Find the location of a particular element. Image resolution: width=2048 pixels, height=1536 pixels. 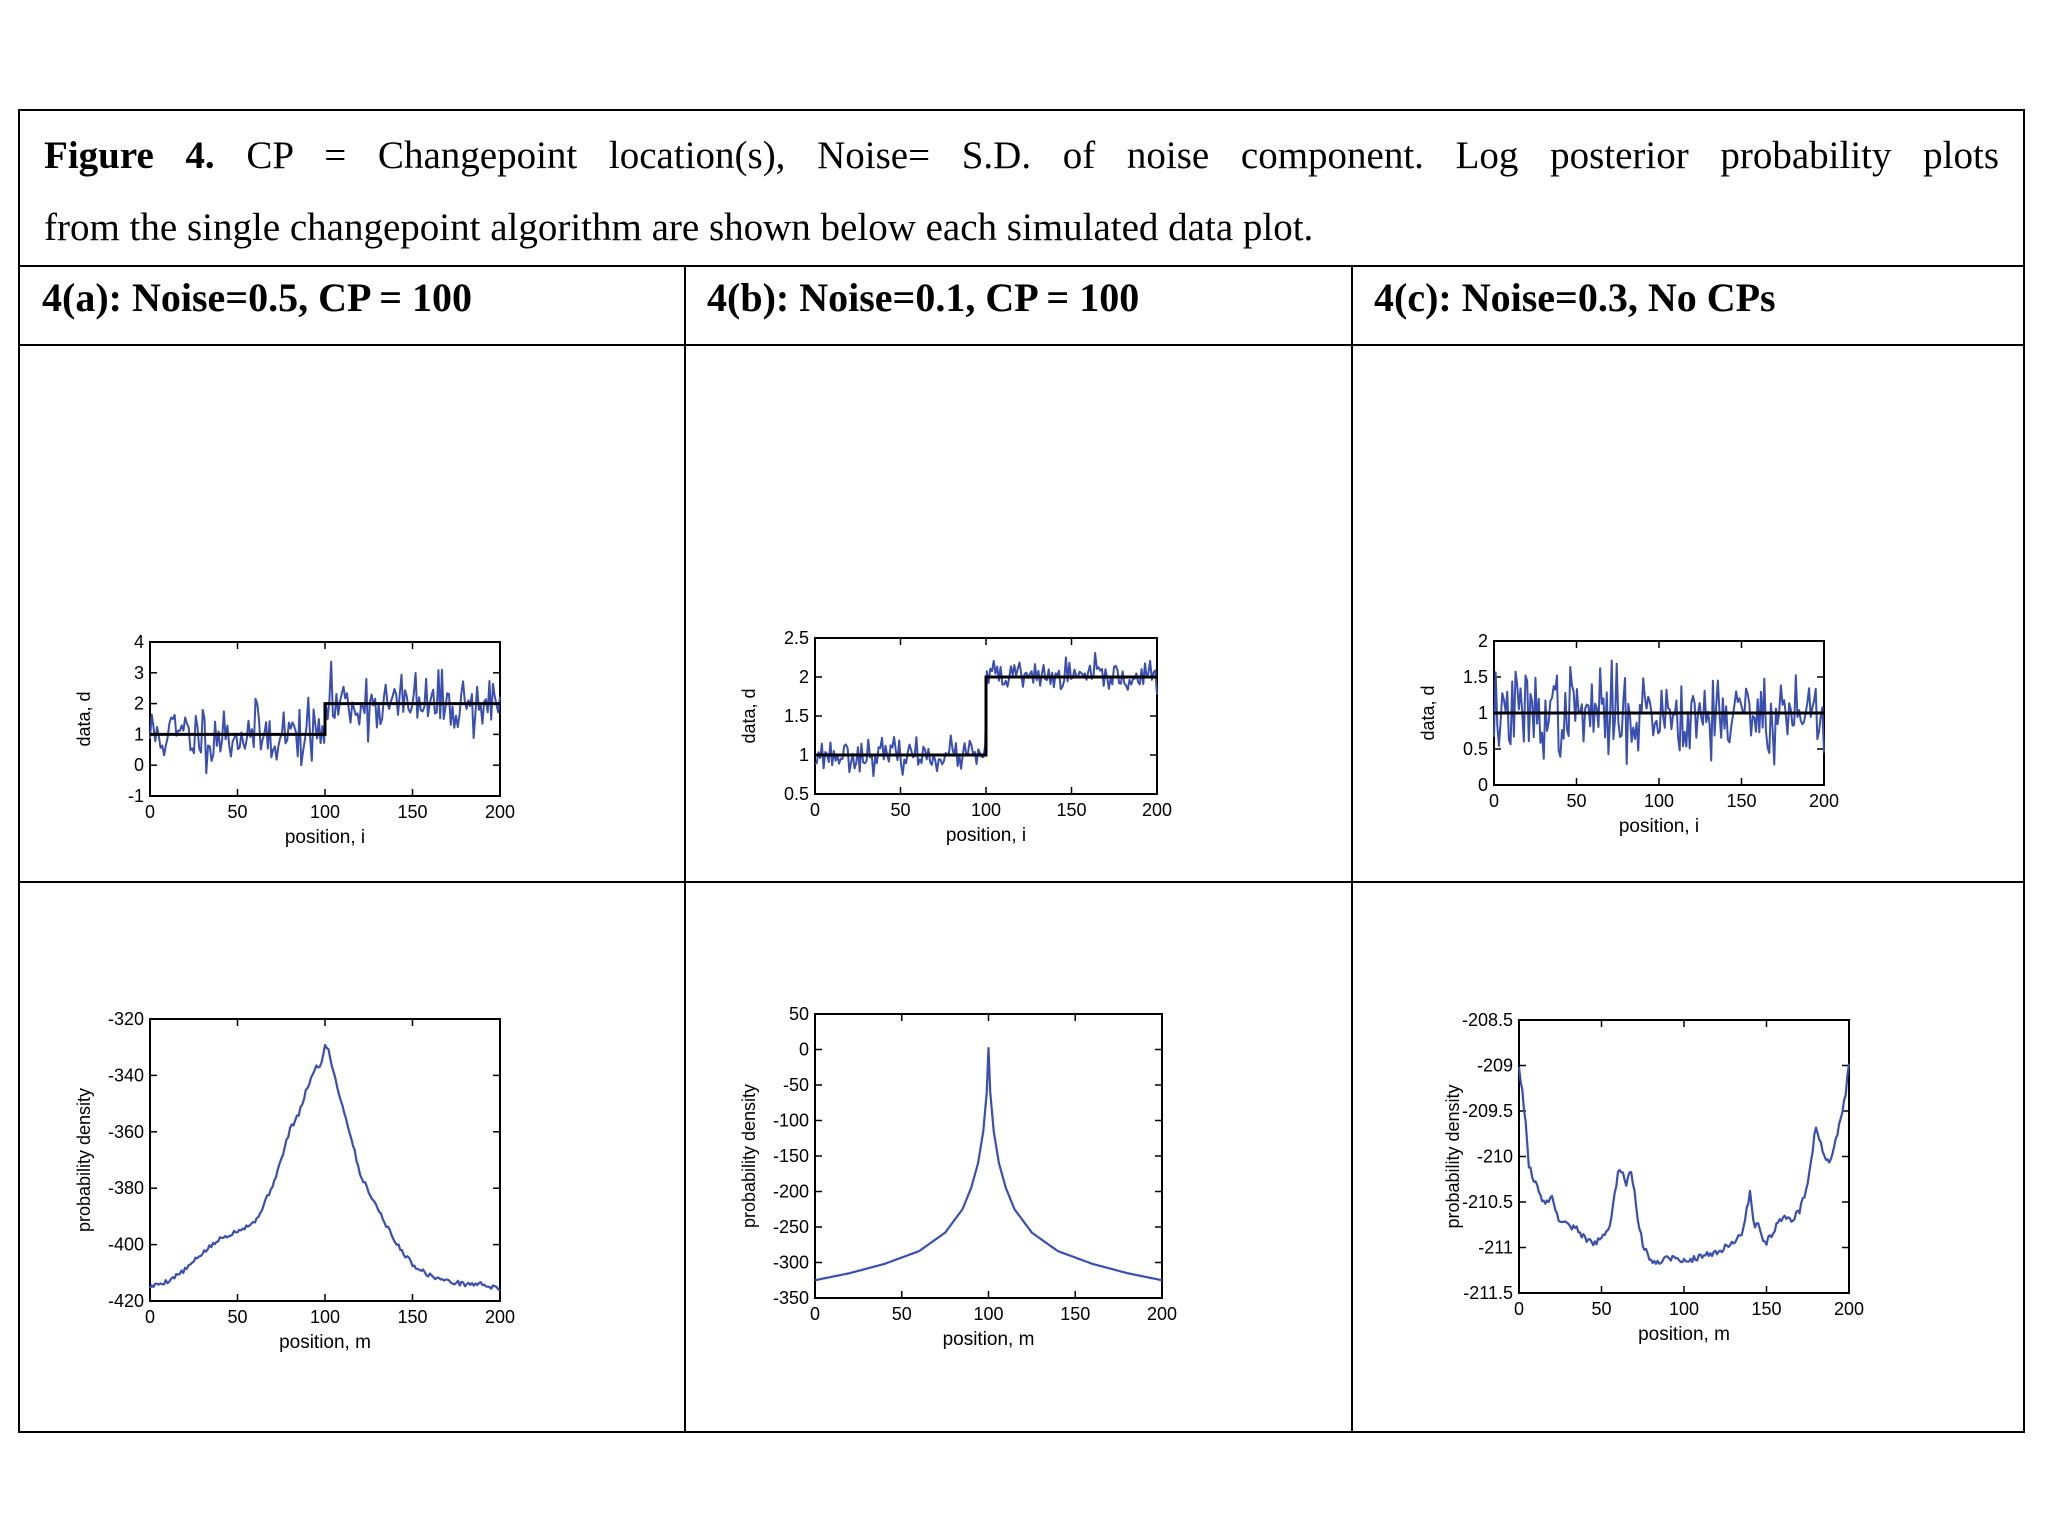

y-tick-label: 50 is located at coordinates (799, 1014).